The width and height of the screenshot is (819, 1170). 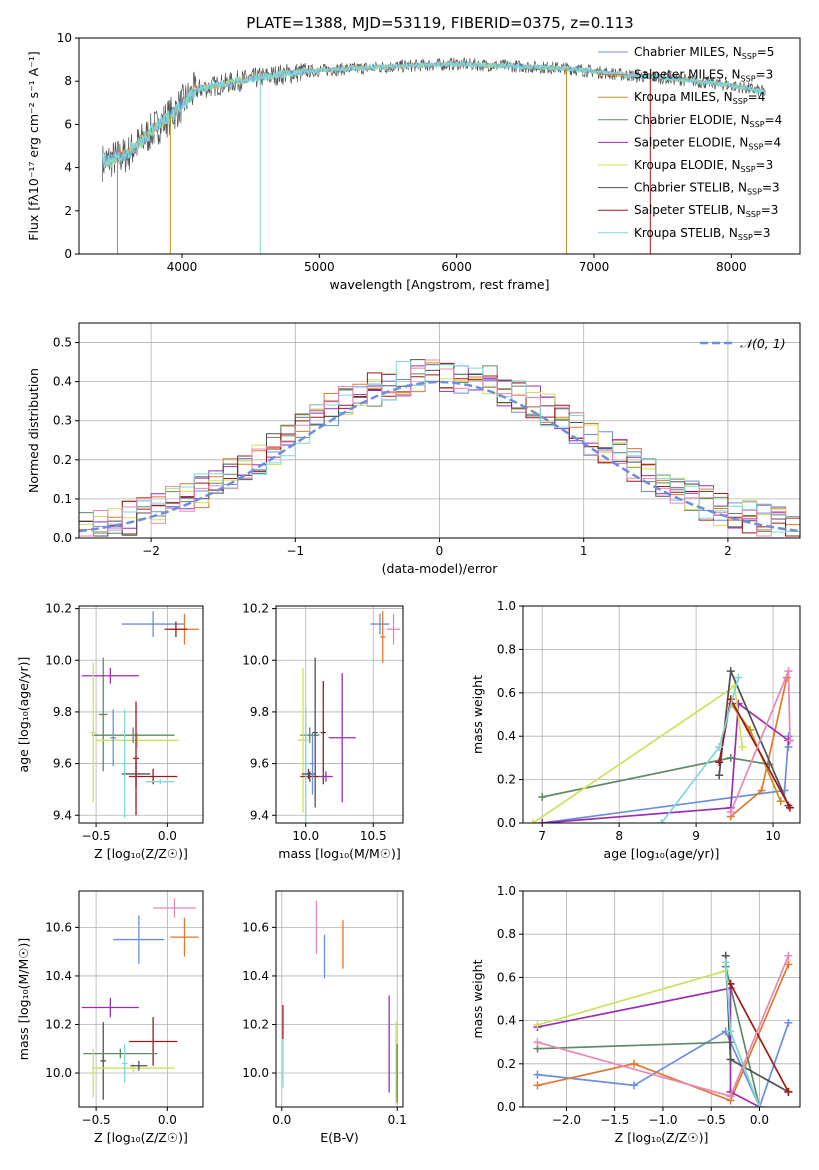 I want to click on y-tick-label: 4, so click(x=68, y=168).